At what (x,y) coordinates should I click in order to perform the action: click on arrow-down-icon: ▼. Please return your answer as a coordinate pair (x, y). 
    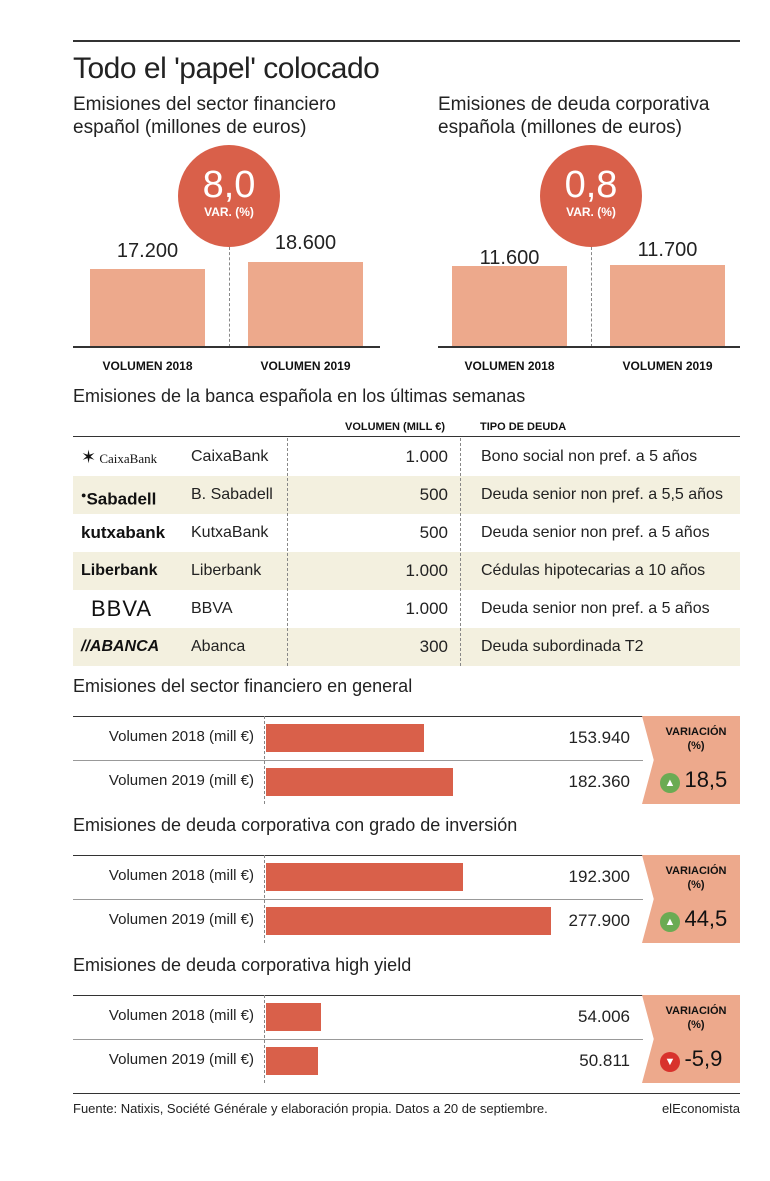
    Looking at the image, I should click on (670, 1061).